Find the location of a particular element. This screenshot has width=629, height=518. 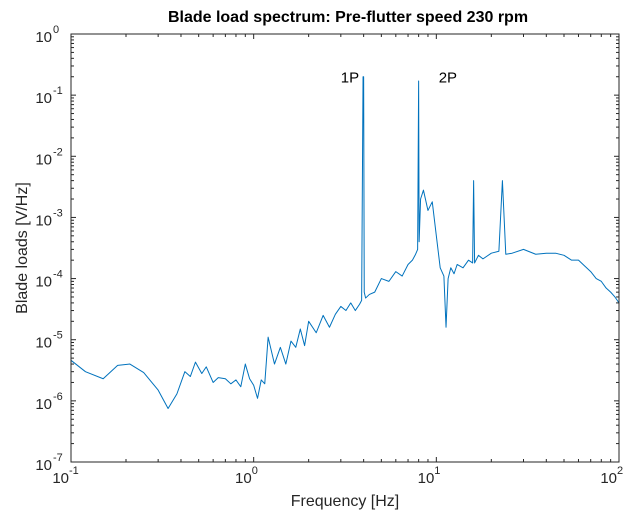

svg-text: -4 is located at coordinates (58, 275).